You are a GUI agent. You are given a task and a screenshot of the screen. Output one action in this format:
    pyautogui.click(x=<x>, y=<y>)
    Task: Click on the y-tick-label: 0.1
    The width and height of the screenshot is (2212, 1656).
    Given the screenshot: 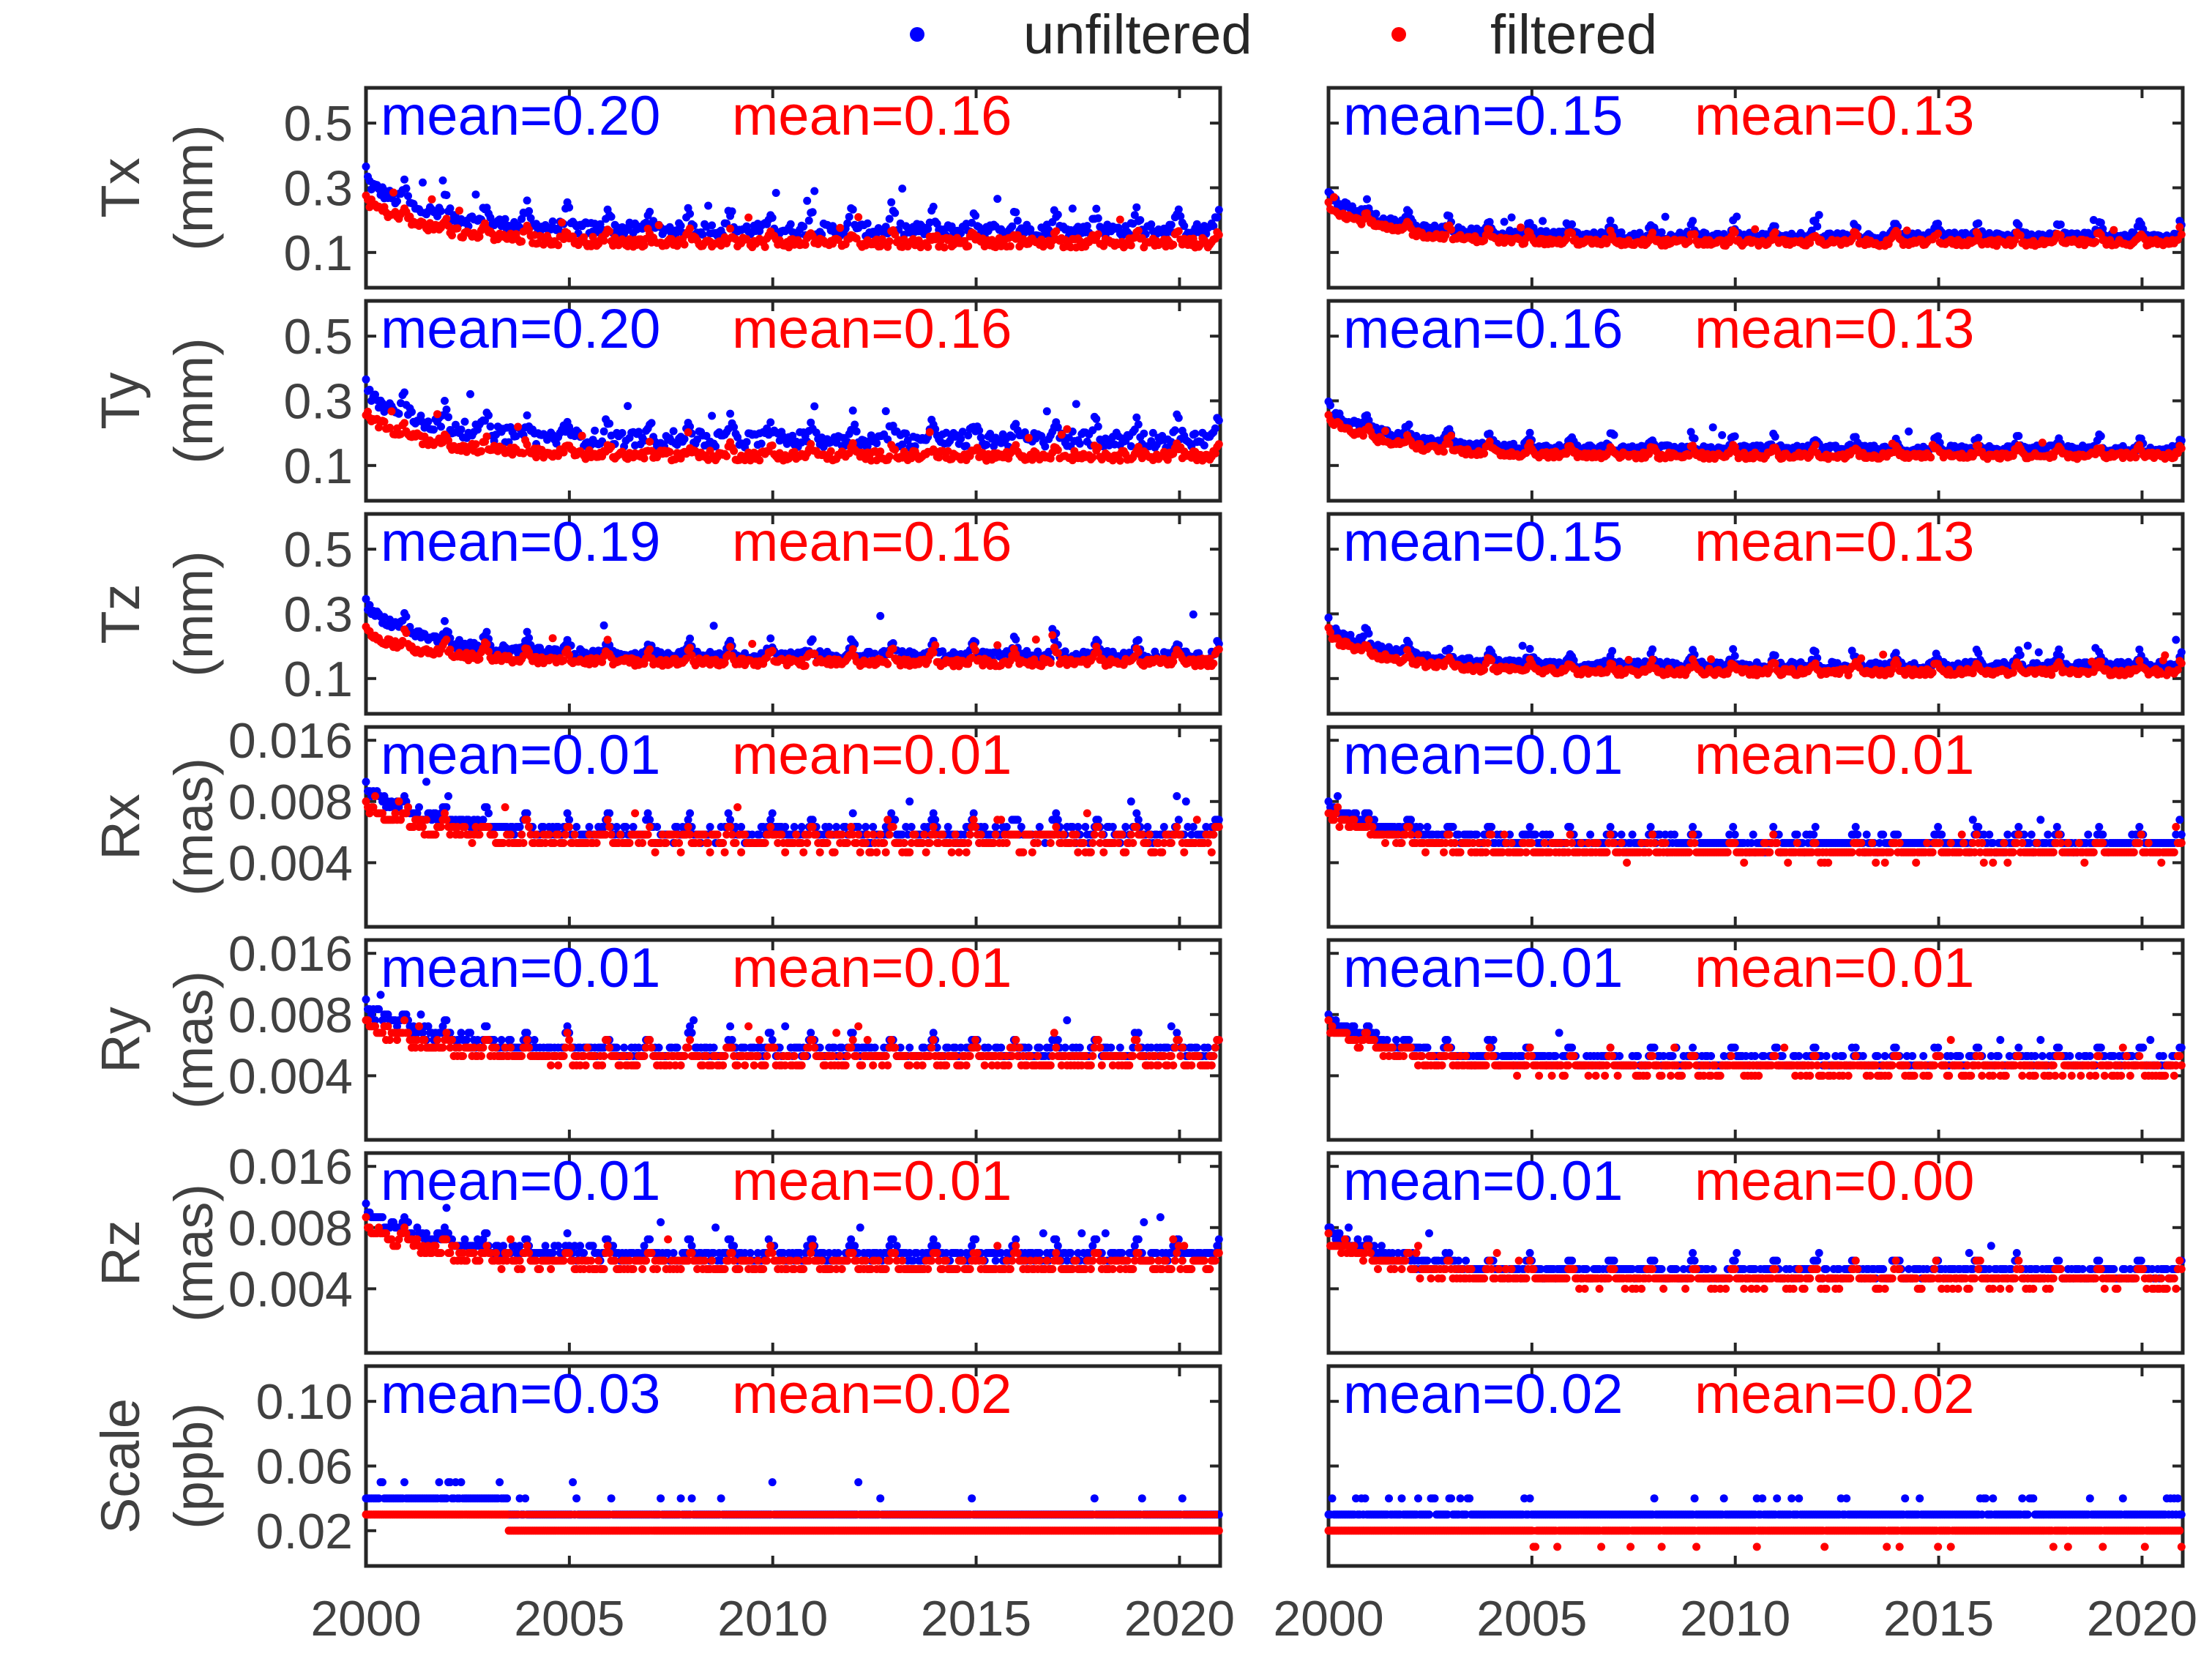 What is the action you would take?
    pyautogui.click(x=318, y=680)
    